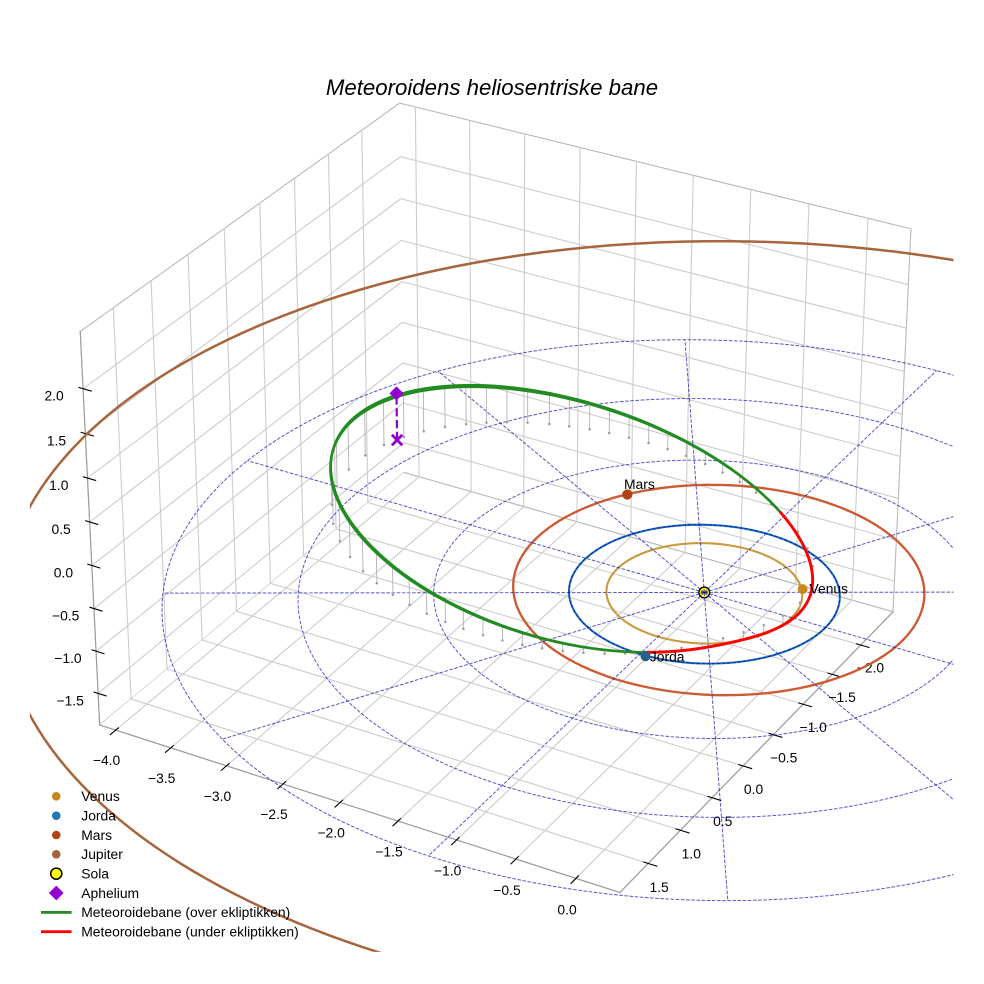 This screenshot has height=984, width=984. What do you see at coordinates (190, 932) in the screenshot?
I see `svg-text:Meteoroidebane (under ekliptik: Meteoroidebane (under ekliptikken)` at bounding box center [190, 932].